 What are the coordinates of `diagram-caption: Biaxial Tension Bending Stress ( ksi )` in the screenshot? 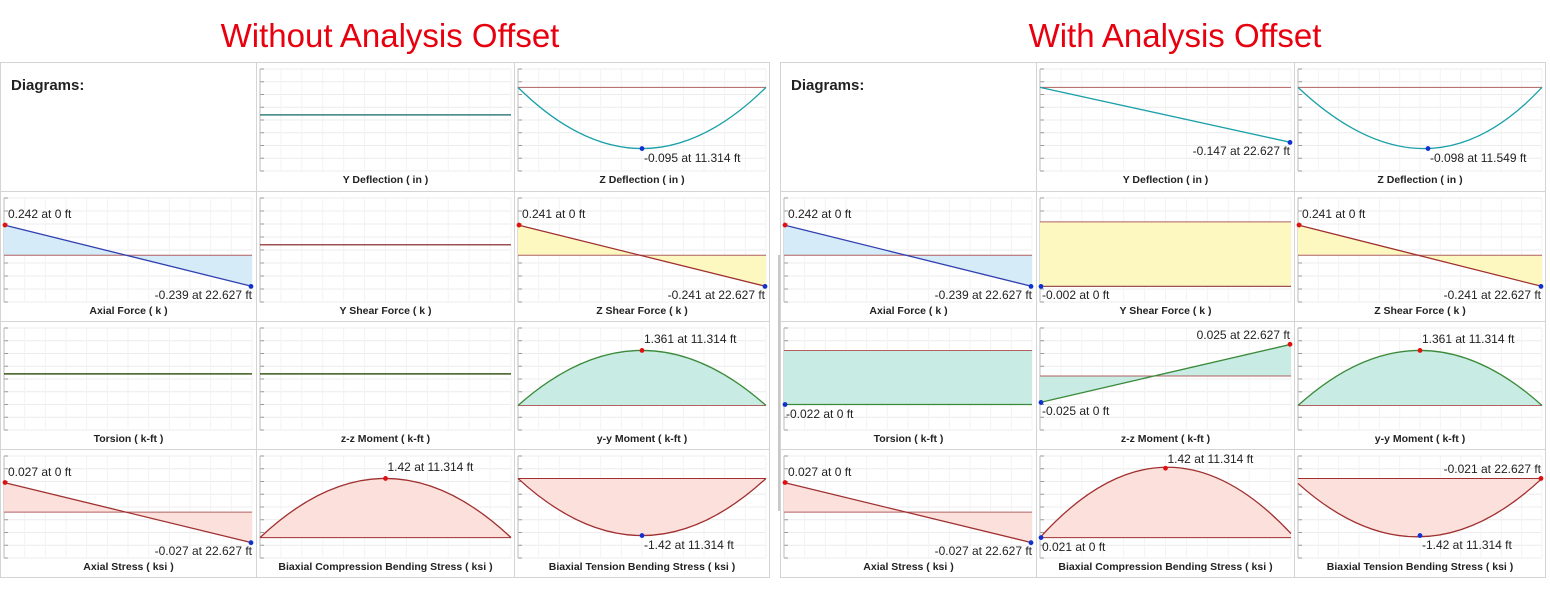 It's located at (1420, 567).